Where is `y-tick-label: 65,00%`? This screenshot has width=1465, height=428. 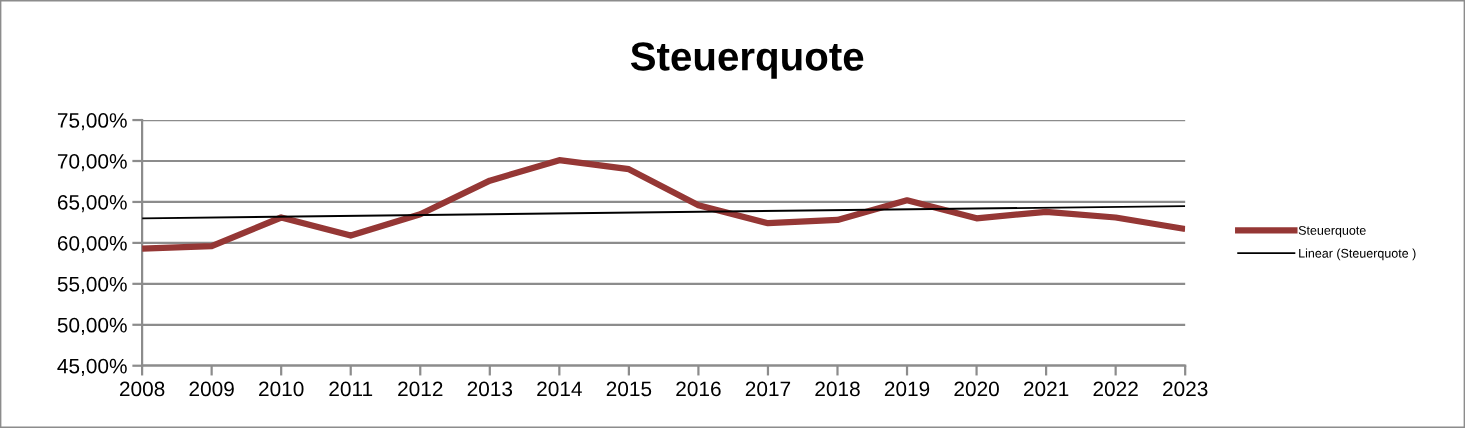
y-tick-label: 65,00% is located at coordinates (92, 203).